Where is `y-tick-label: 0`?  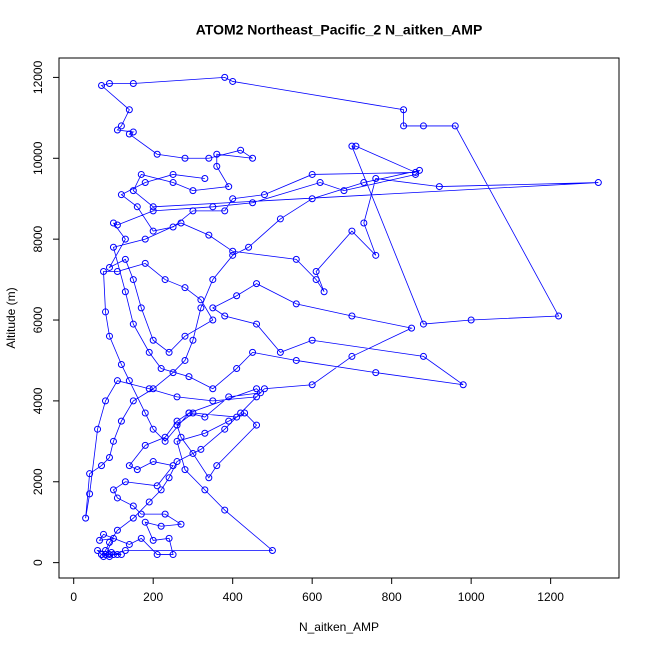 y-tick-label: 0 is located at coordinates (38, 562).